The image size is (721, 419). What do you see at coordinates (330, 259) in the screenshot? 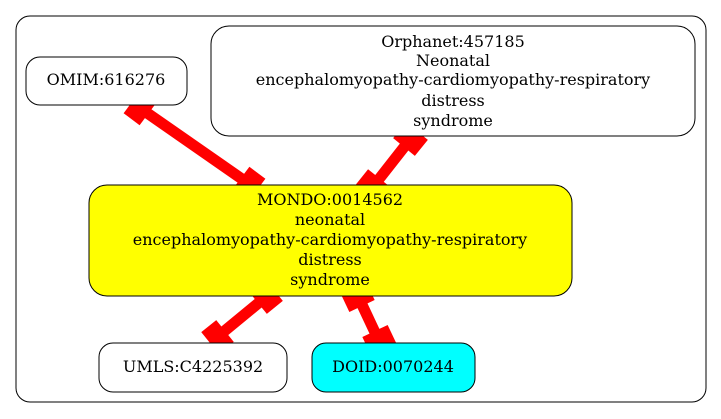
I see `node-mondo-label-line: distress` at bounding box center [330, 259].